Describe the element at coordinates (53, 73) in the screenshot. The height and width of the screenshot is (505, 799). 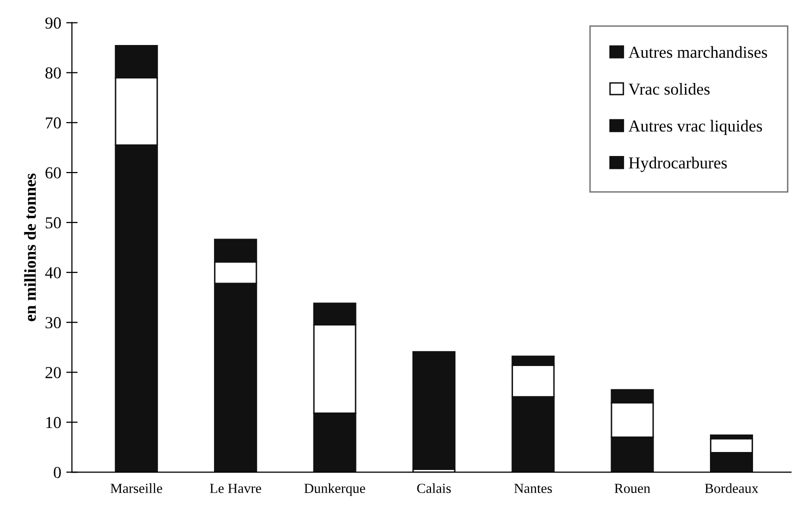
I see `y-tick-label: 80` at that location.